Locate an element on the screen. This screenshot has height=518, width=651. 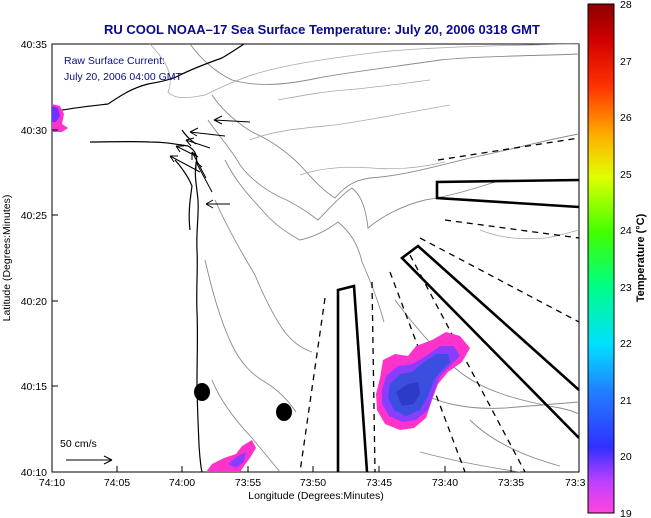
colorbar-tick-label: 25 is located at coordinates (626, 175).